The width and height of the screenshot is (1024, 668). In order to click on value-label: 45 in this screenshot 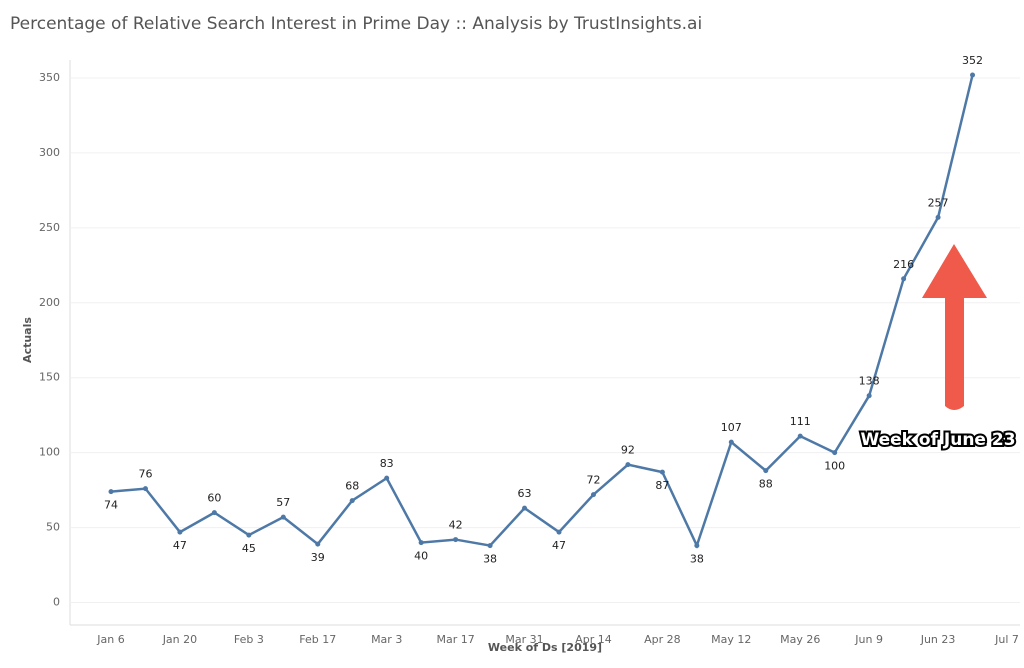, I will do `click(249, 548)`.